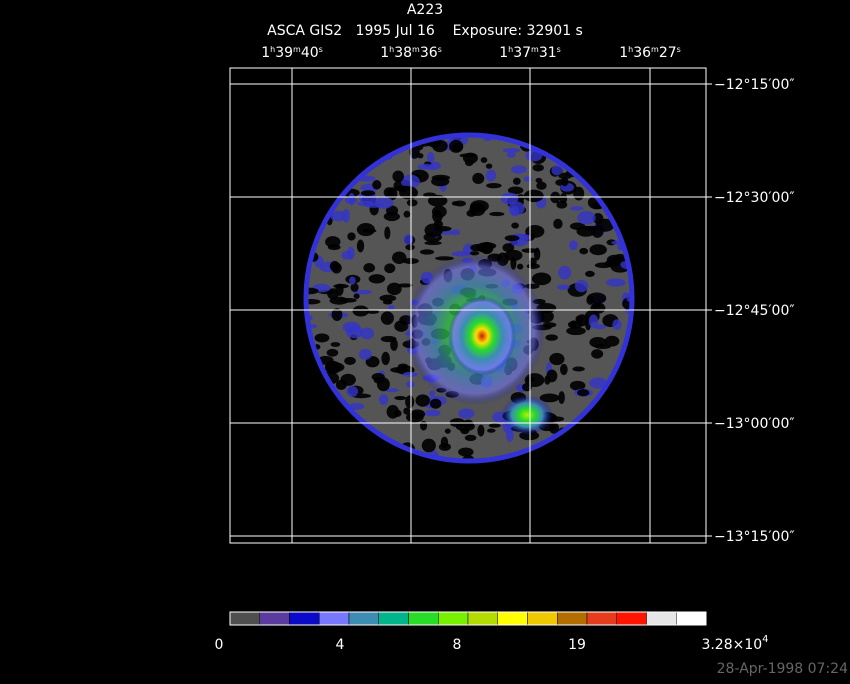 The image size is (850, 684). What do you see at coordinates (754, 424) in the screenshot?
I see `dec-label: −13°00′00″` at bounding box center [754, 424].